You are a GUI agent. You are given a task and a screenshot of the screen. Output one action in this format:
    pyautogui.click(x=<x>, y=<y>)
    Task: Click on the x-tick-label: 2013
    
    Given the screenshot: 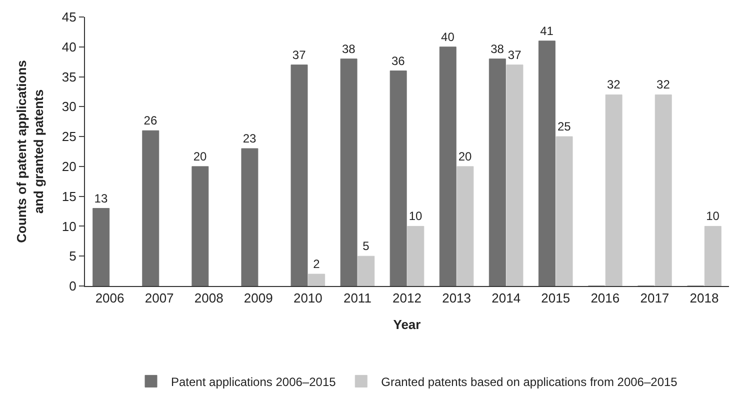 What is the action you would take?
    pyautogui.click(x=456, y=298)
    